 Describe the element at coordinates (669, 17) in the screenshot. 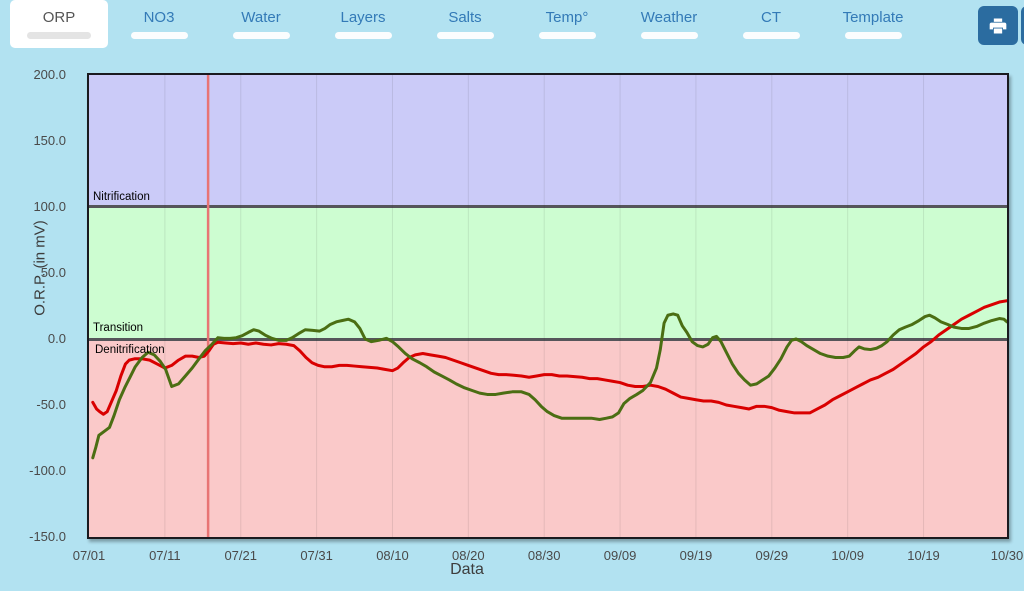

I see `tab-label: Weather` at that location.